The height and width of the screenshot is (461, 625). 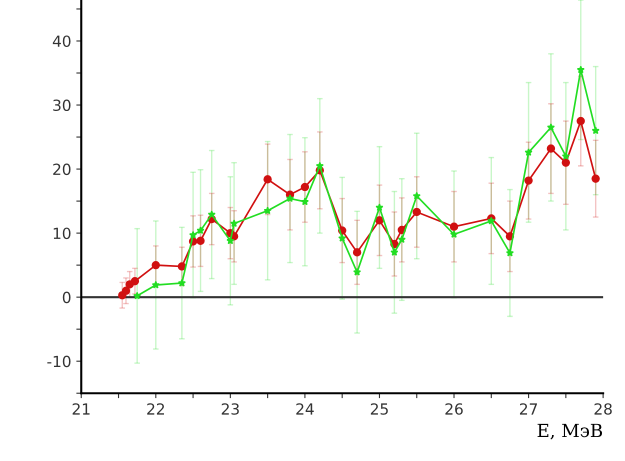 I want to click on x-tick-label: 23, so click(x=230, y=409).